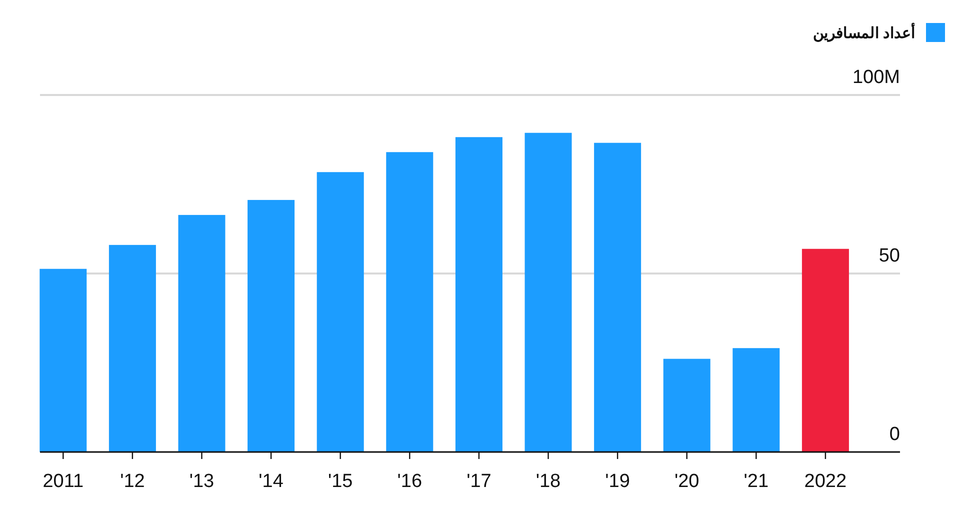 The height and width of the screenshot is (520, 965). I want to click on x-tick-label: '12, so click(132, 481).